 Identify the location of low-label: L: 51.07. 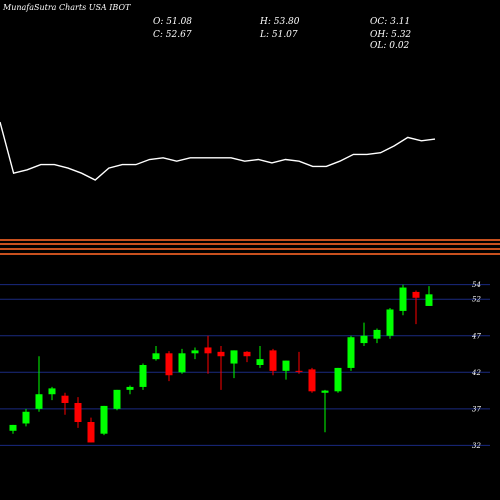
(278, 35).